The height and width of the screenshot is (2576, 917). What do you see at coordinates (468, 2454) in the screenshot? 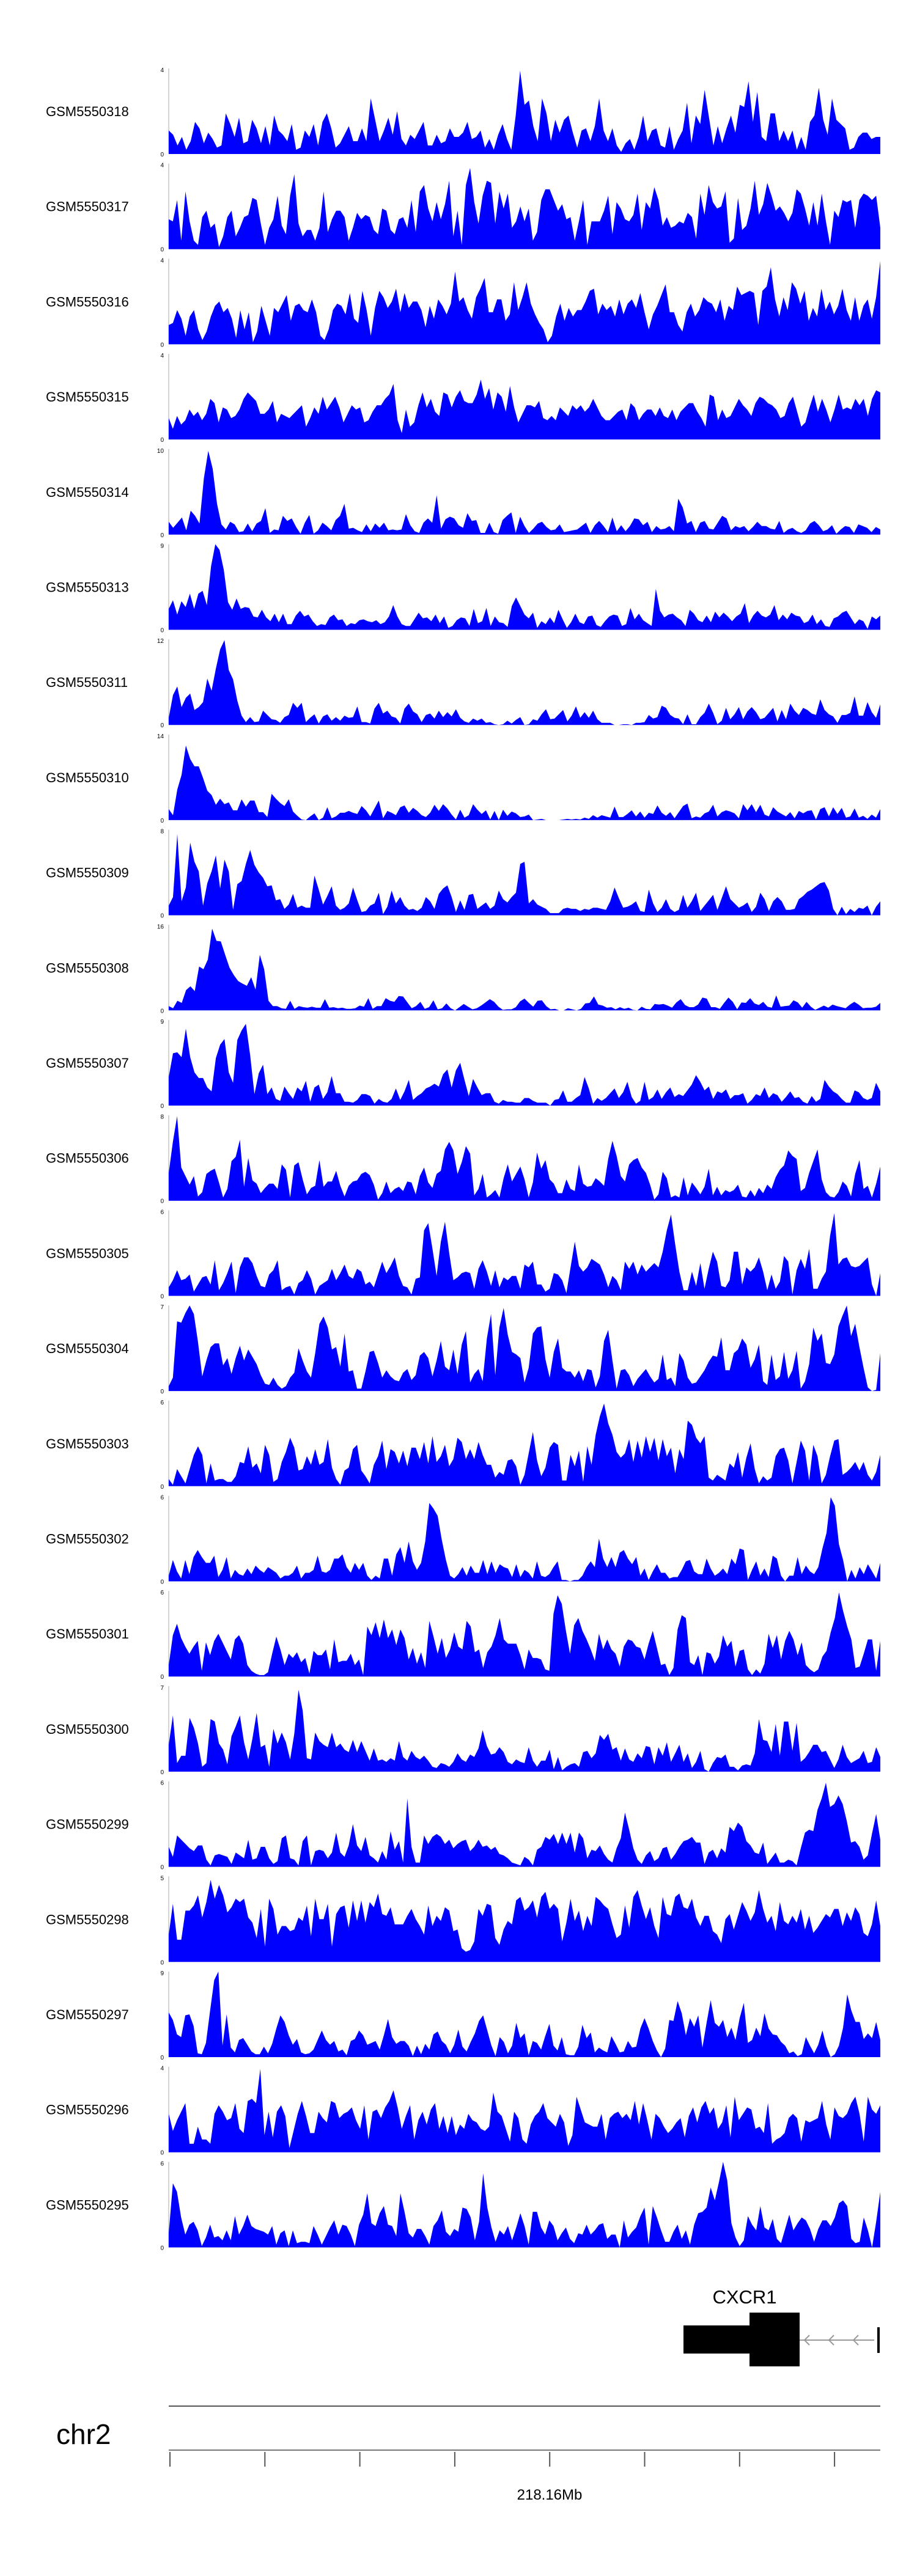
I see `genome-axis: chr2 218.16Mb` at bounding box center [468, 2454].